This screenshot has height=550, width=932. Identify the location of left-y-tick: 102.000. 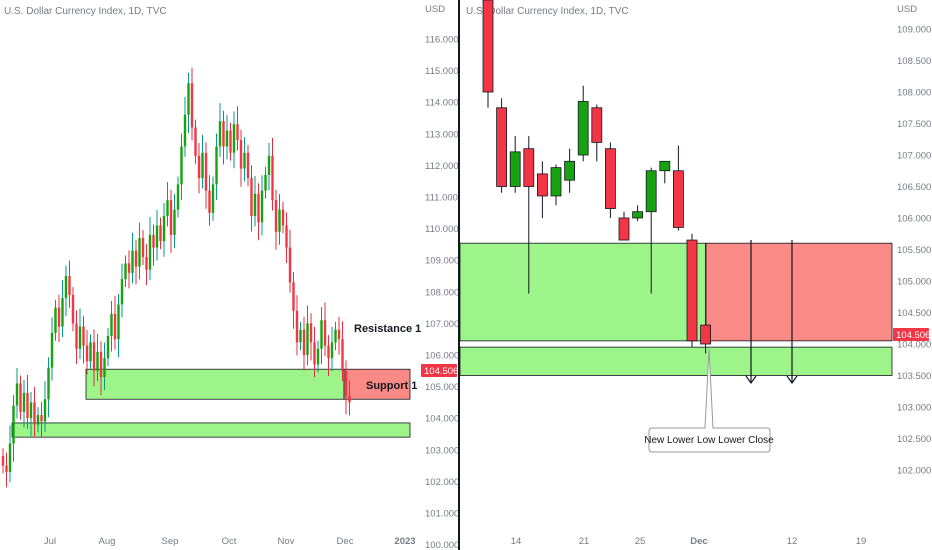
(442, 482).